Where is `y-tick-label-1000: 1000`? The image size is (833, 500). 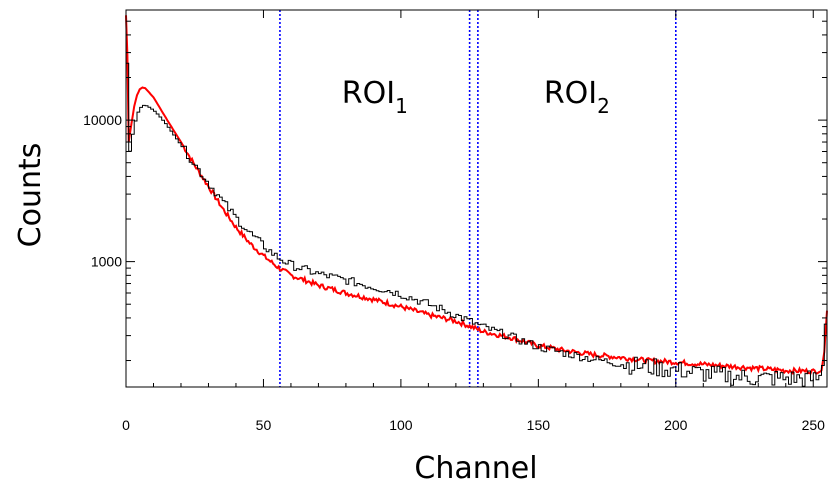
y-tick-label-1000: 1000 is located at coordinates (106, 262).